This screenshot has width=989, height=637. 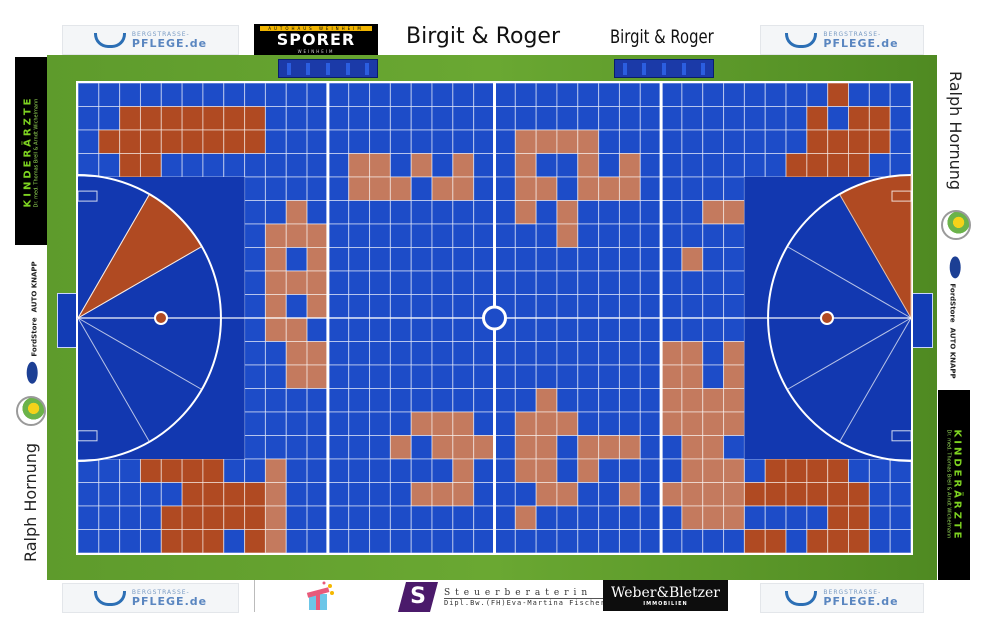 I want to click on sponsor-ford-left: FordStore AUTO KNAPP, so click(x=31, y=322).